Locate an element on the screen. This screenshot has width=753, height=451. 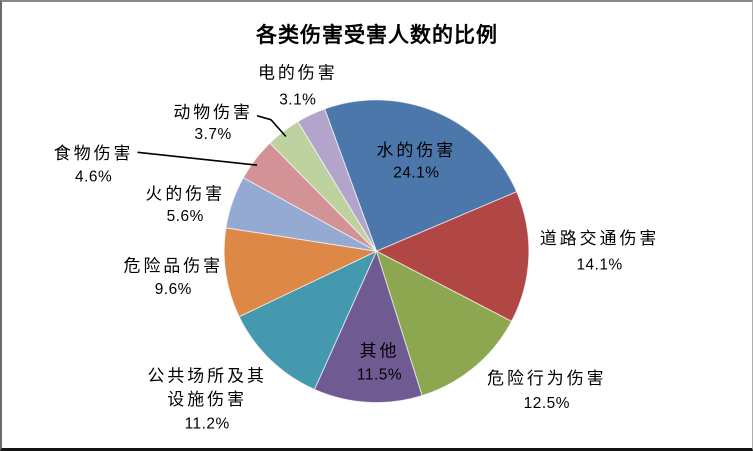
slice-label-7-line-1: 4.6% is located at coordinates (93, 177).